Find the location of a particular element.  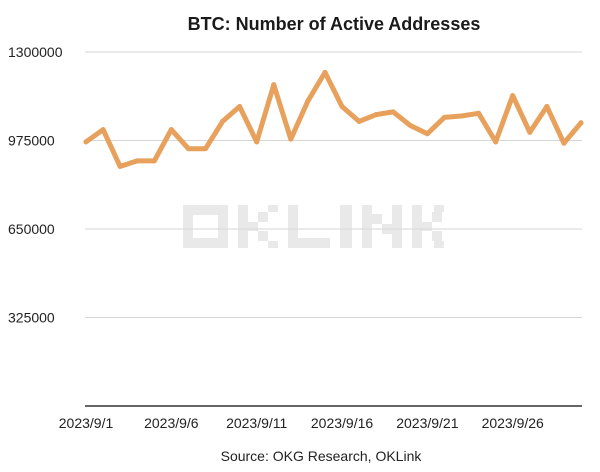

y-tick-label: 1300000 is located at coordinates (35, 52).